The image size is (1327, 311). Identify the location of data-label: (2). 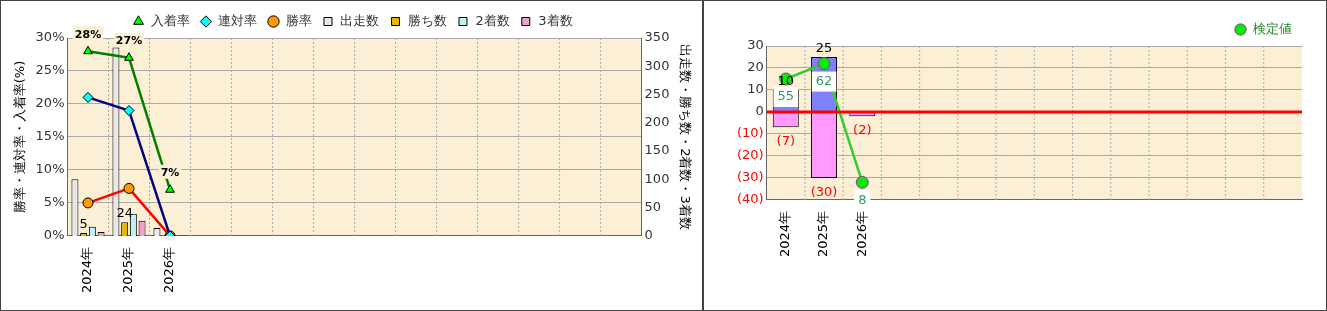
(862, 130).